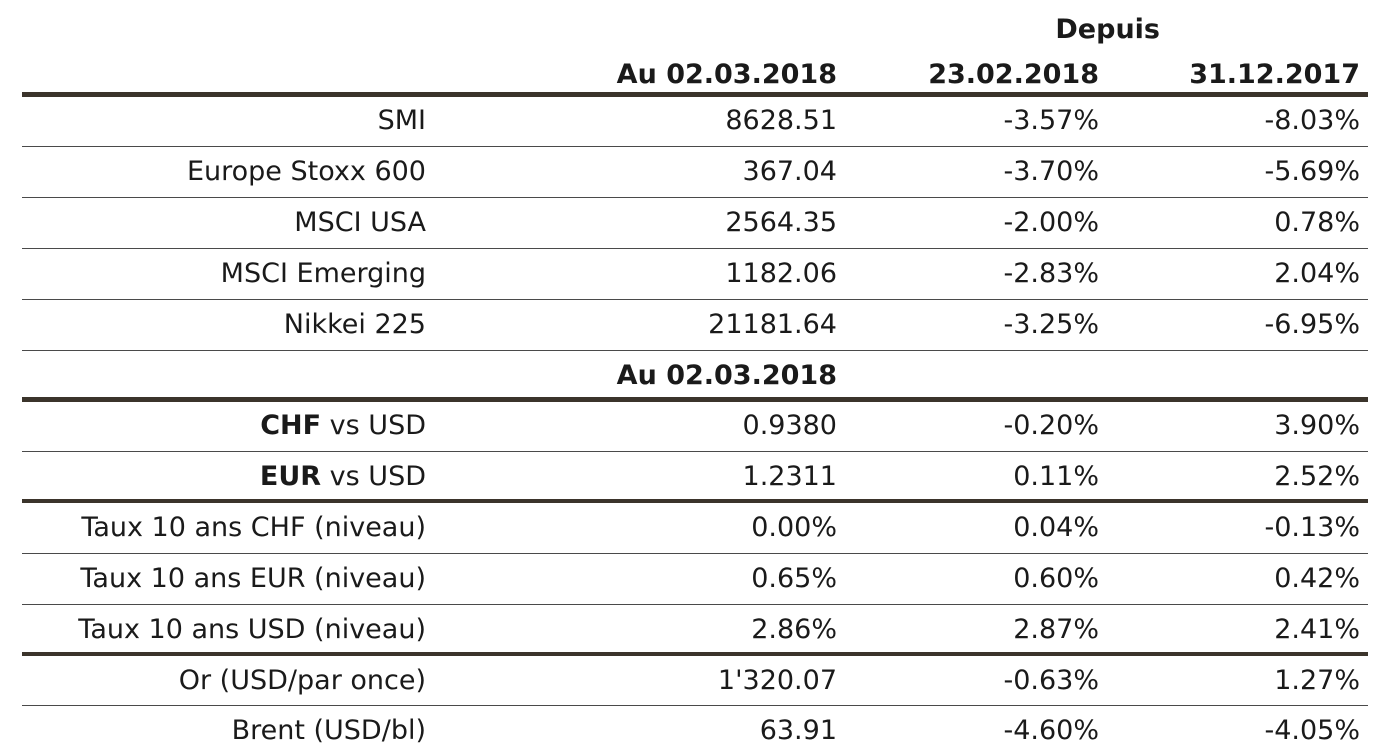 This screenshot has height=756, width=1387. Describe the element at coordinates (1317, 476) in the screenshot. I see `row-since-year: 2.52%` at that location.